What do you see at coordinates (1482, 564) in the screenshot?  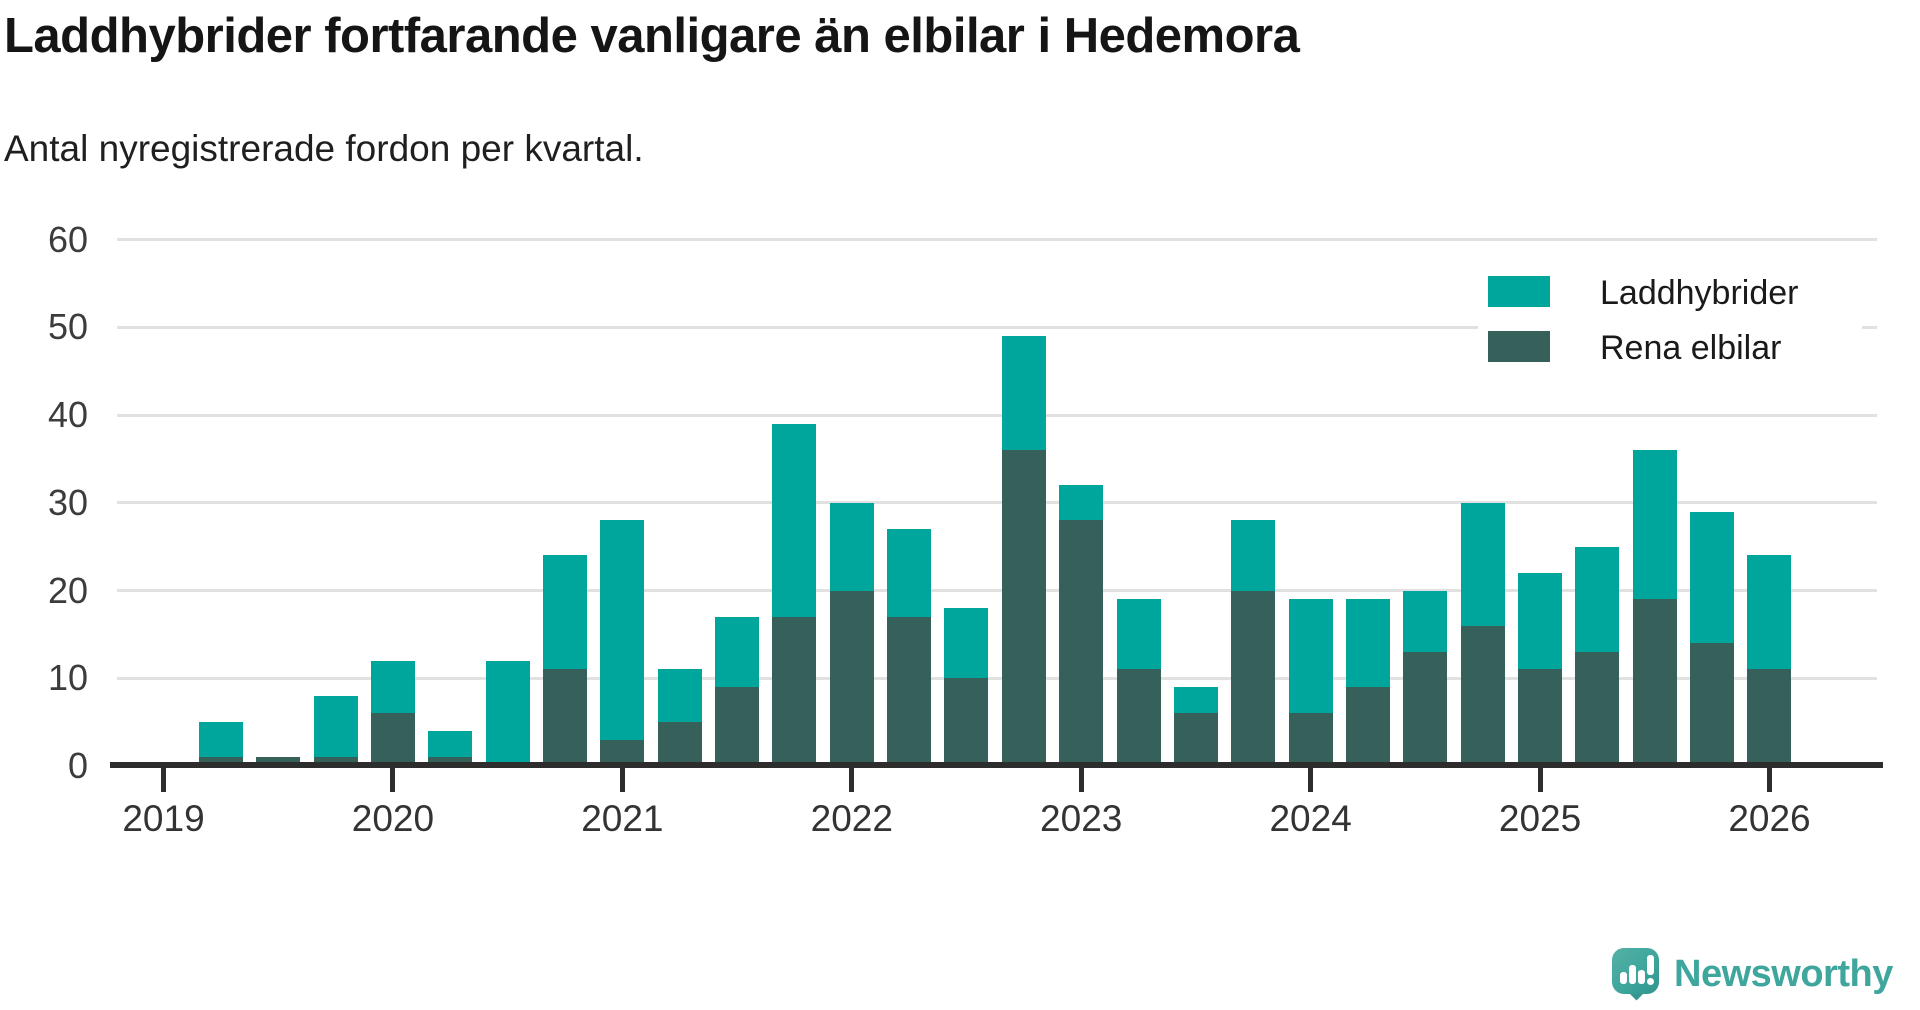 I see `bar-2024-q4-laddhybrider` at bounding box center [1482, 564].